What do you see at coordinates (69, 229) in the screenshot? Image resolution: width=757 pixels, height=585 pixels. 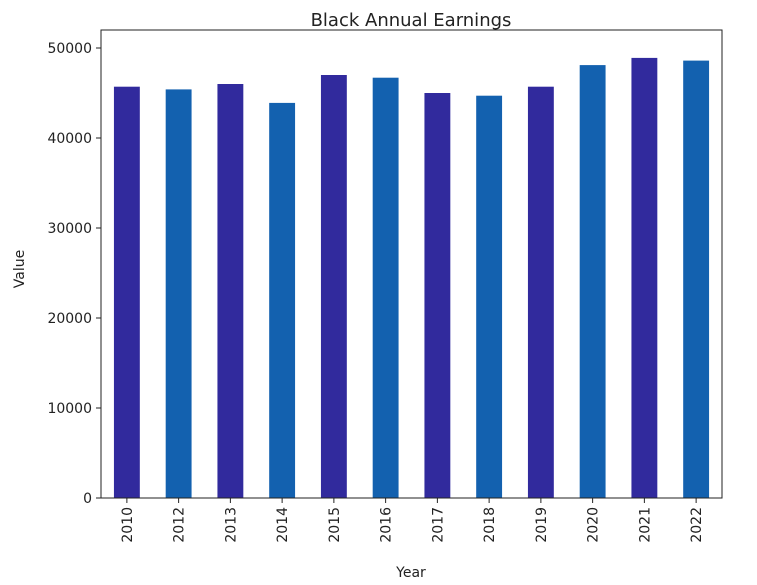 I see `y-tick-label-30000: 30000` at bounding box center [69, 229].